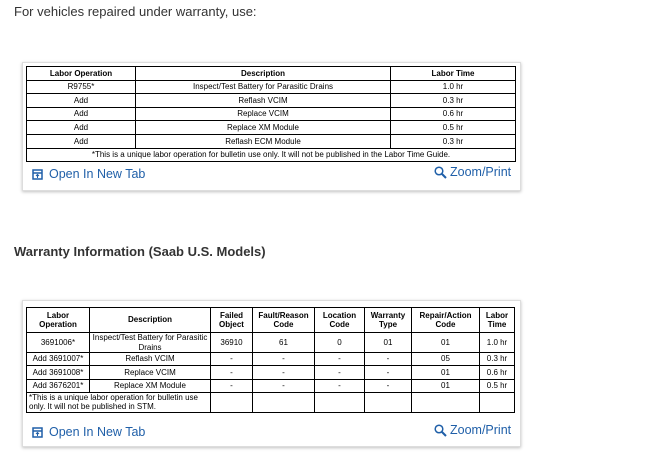 Image resolution: width=650 pixels, height=458 pixels. I want to click on table-cell: Add 3691007*, so click(58, 359).